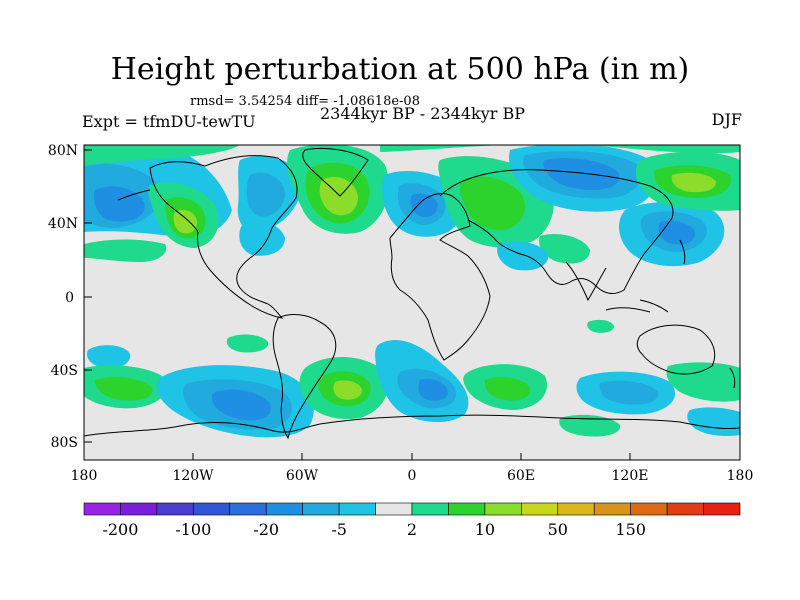  What do you see at coordinates (590, 425) in the screenshot?
I see `contour-sepac-pos2` at bounding box center [590, 425].